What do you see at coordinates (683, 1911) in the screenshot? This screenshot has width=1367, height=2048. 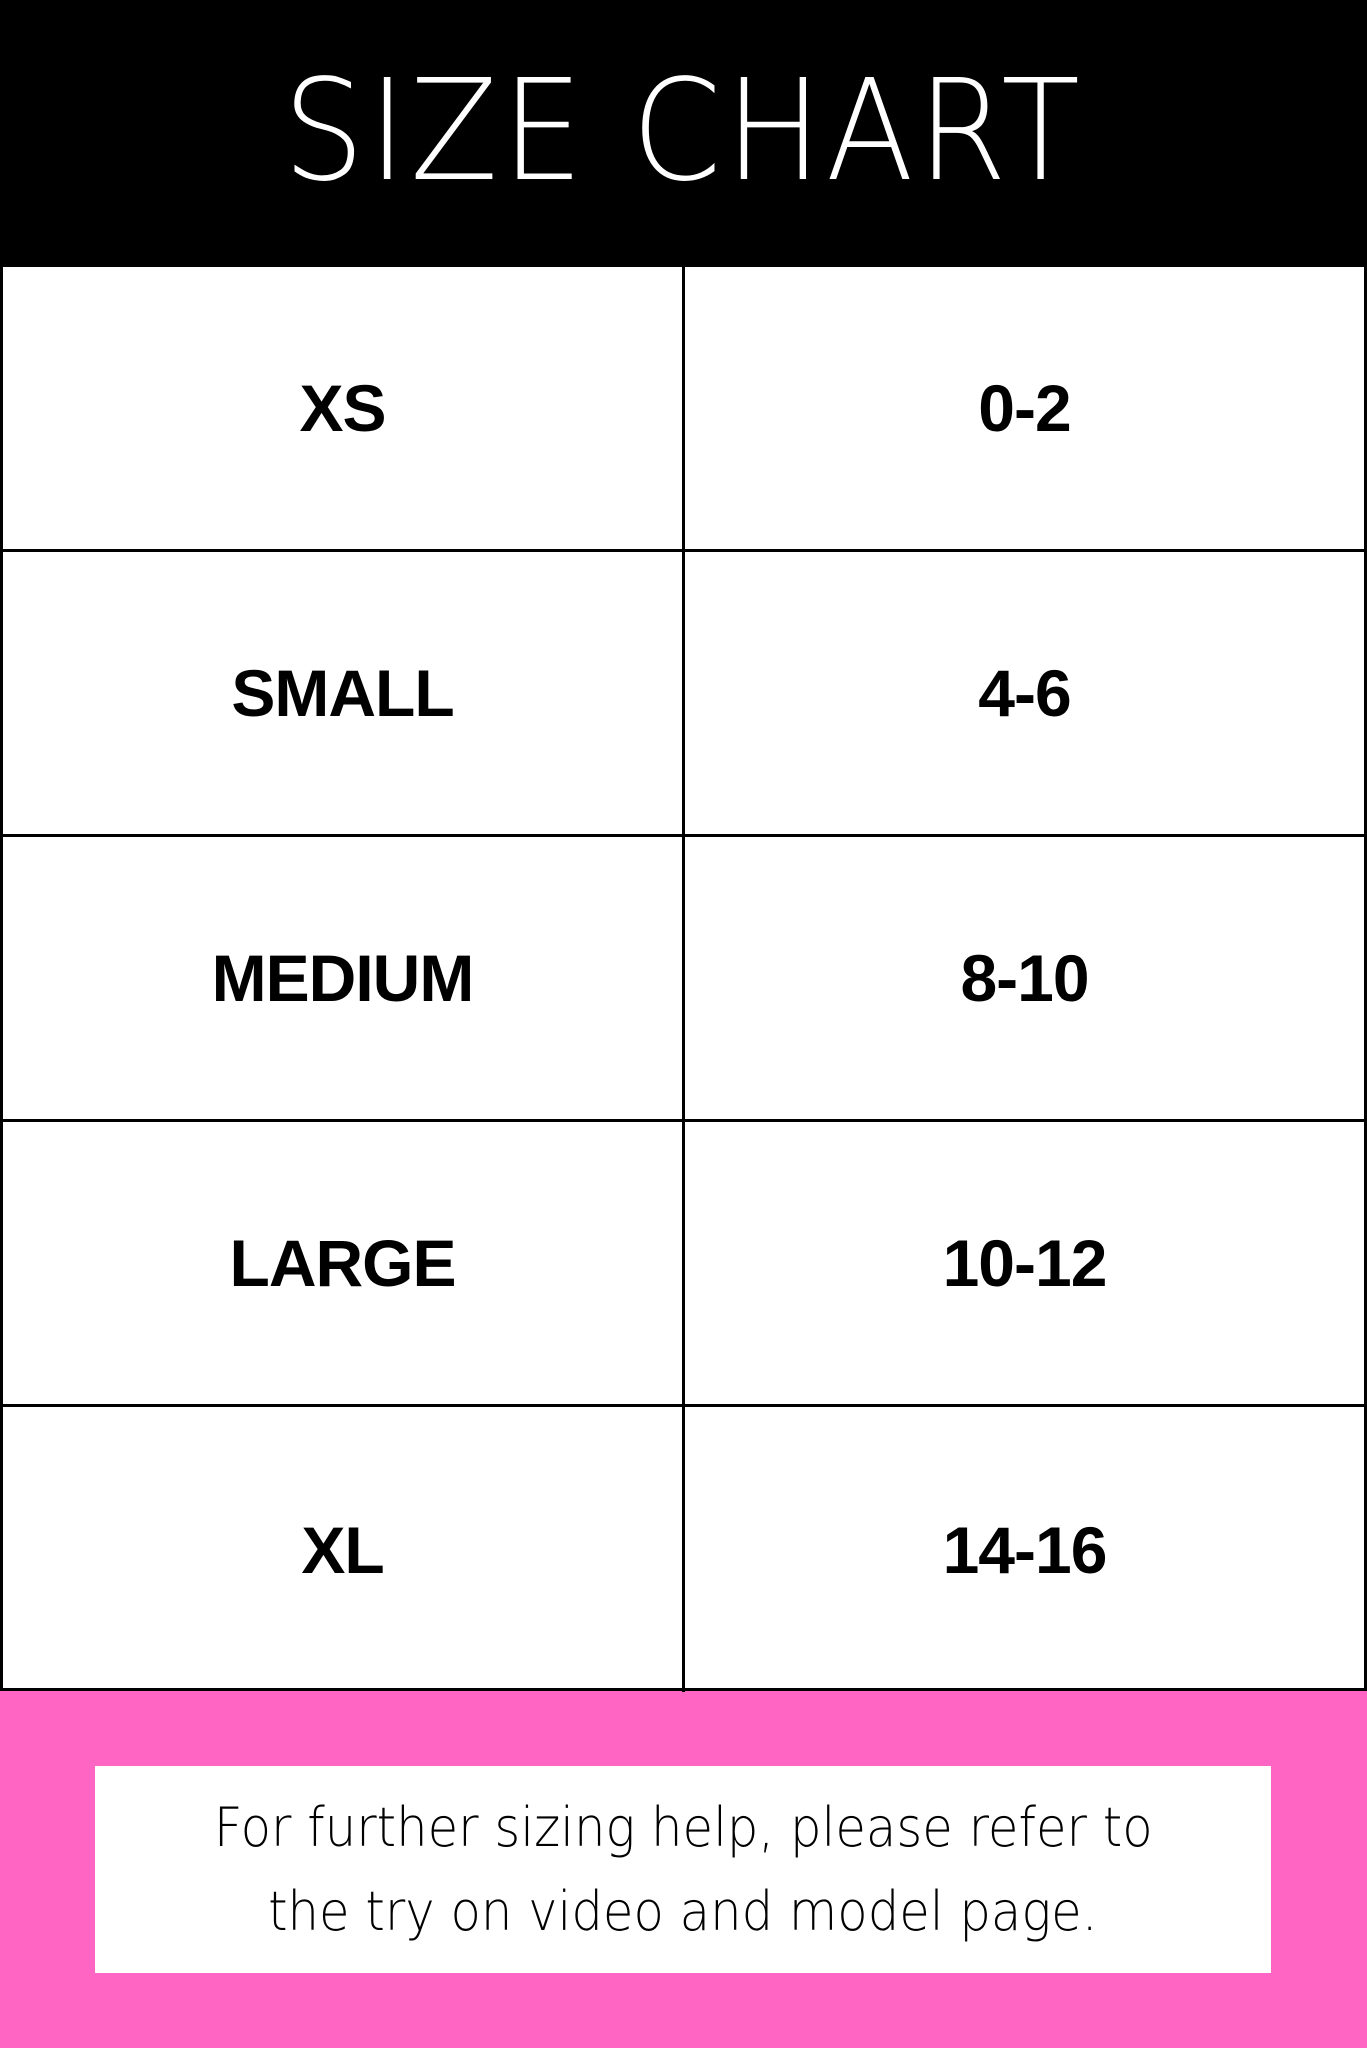 I see `note-line-2: the try on video and model page.` at bounding box center [683, 1911].